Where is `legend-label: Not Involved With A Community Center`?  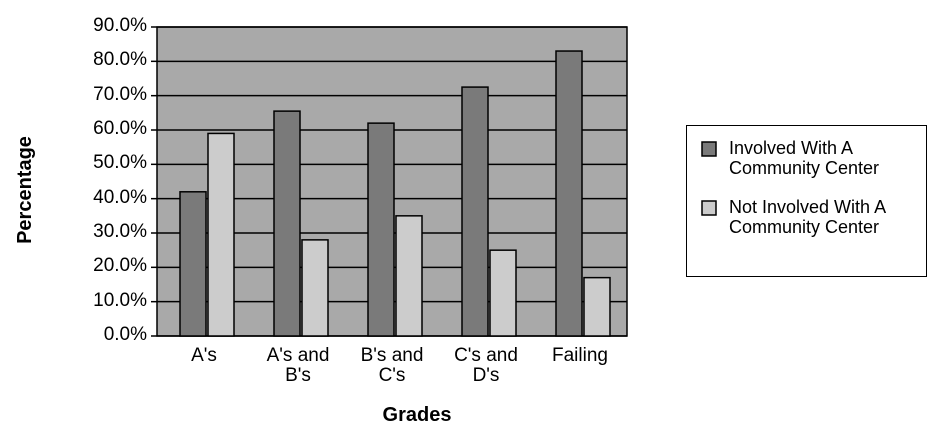 legend-label: Not Involved With A Community Center is located at coordinates (807, 217).